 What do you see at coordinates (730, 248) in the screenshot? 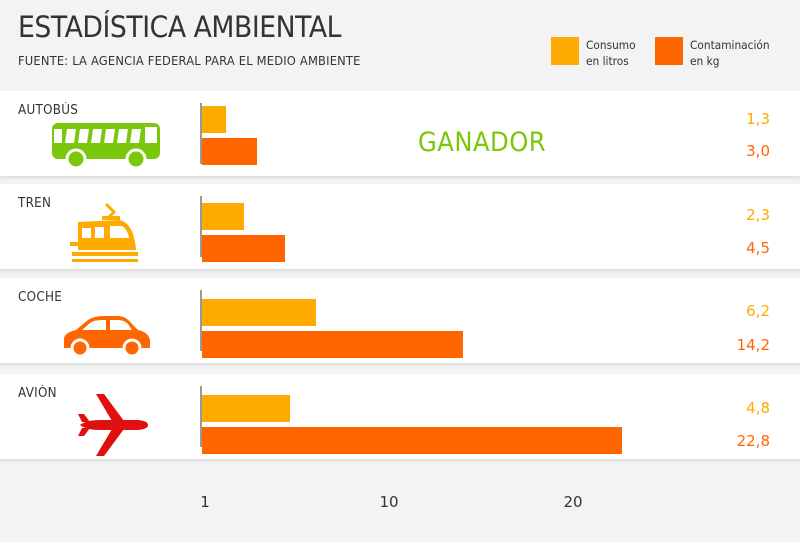
I see `value-contaminacion-tren: 4,5` at bounding box center [730, 248].